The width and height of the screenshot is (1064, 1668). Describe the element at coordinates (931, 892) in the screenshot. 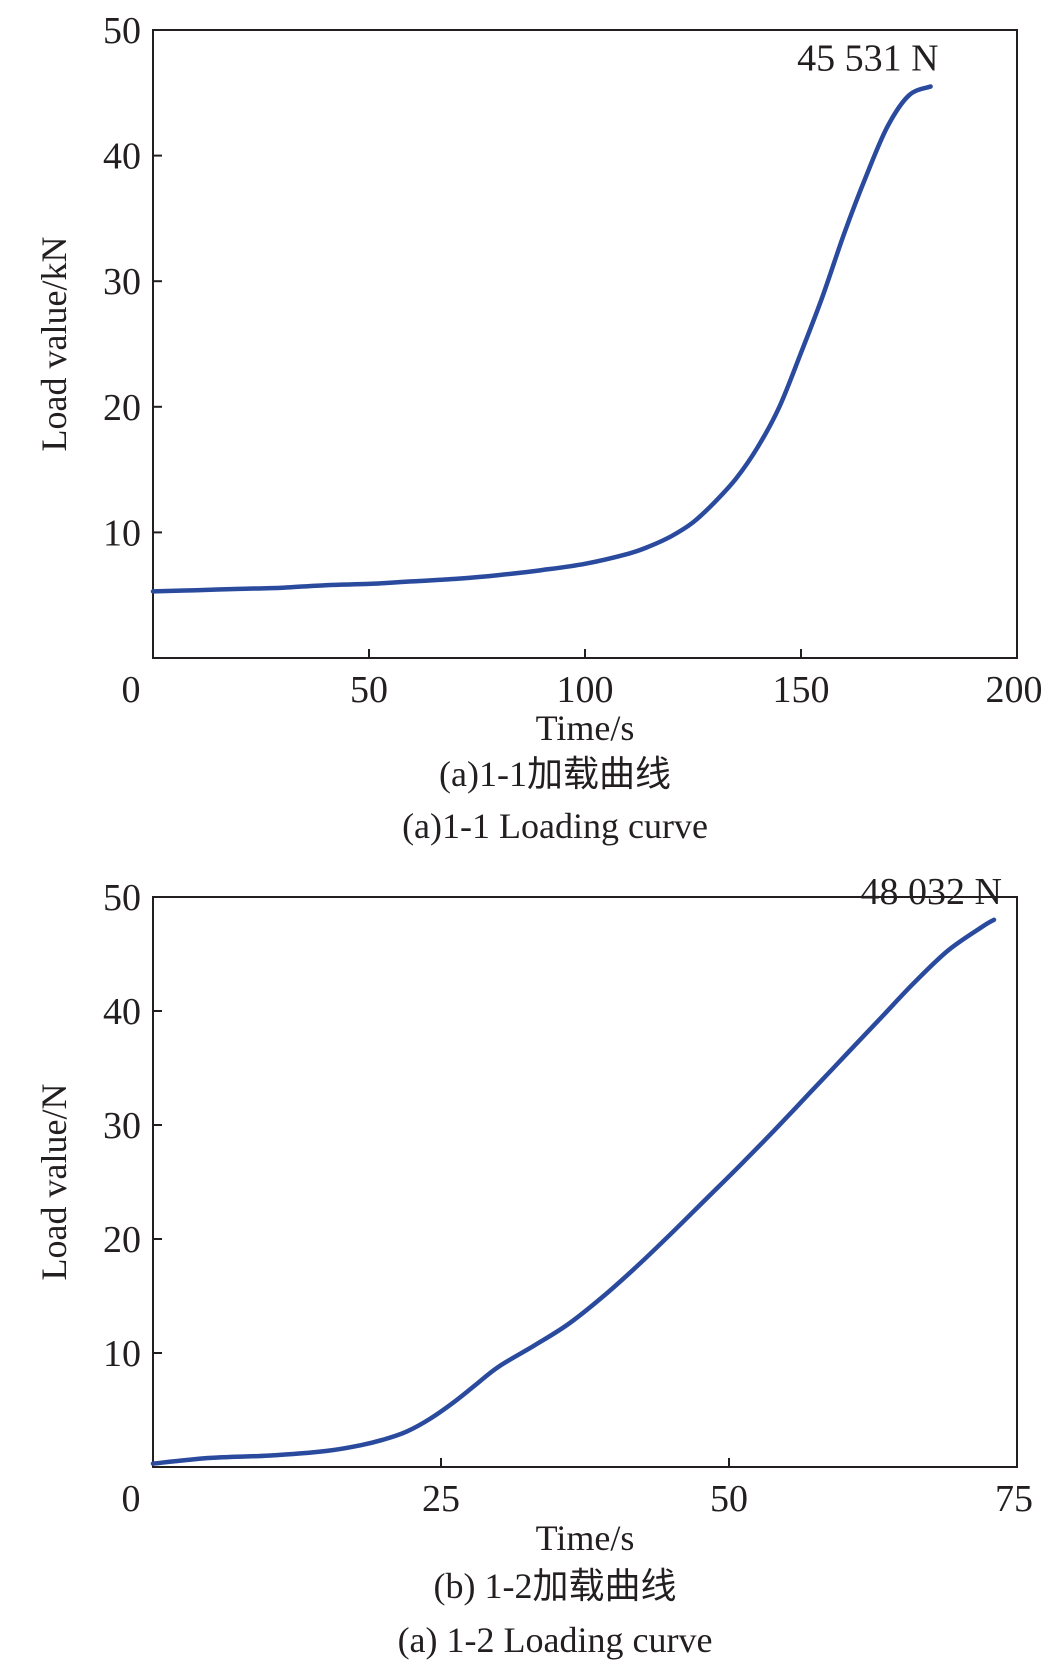

I see `peak-load-annotation: 48 032 N` at that location.